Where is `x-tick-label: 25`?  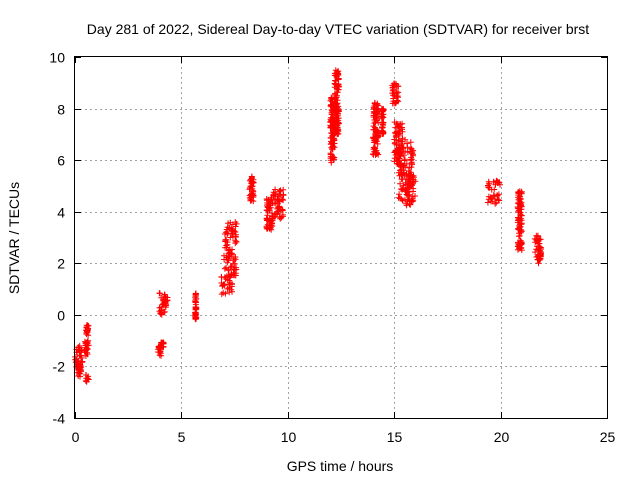 x-tick-label: 25 is located at coordinates (608, 437).